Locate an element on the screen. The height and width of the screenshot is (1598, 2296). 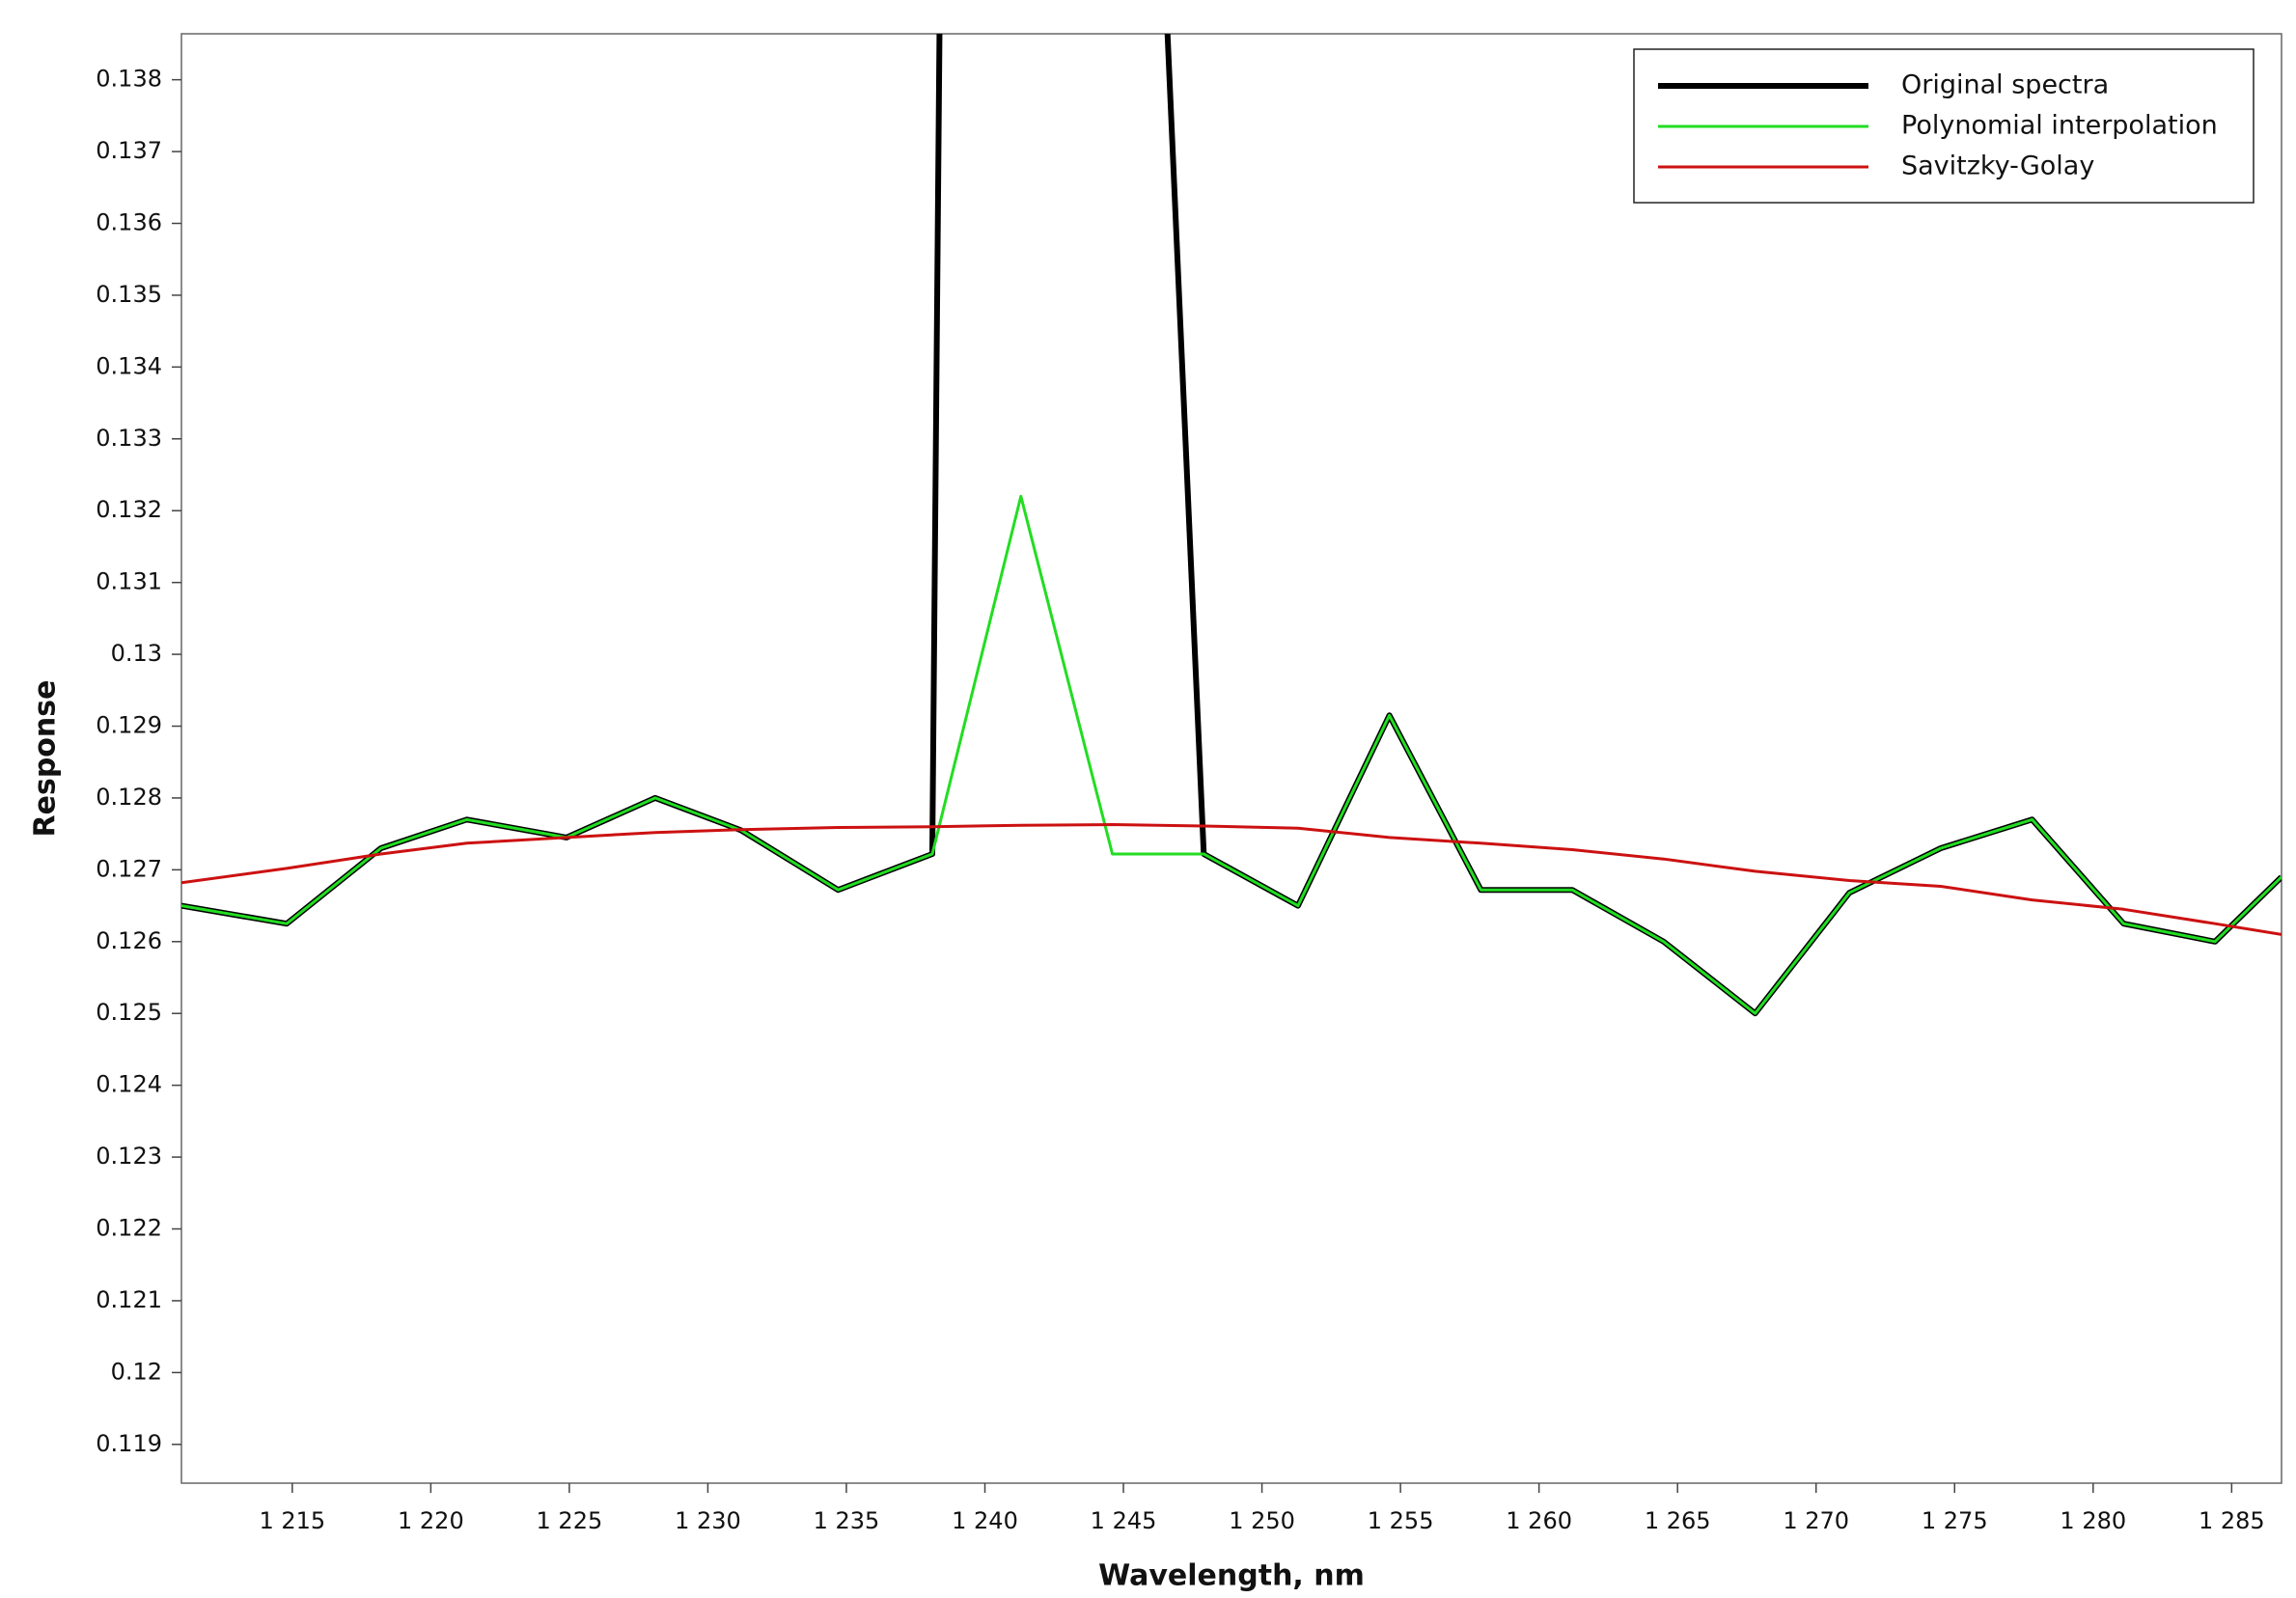
x-tick-label: 1 235 is located at coordinates (847, 1520).